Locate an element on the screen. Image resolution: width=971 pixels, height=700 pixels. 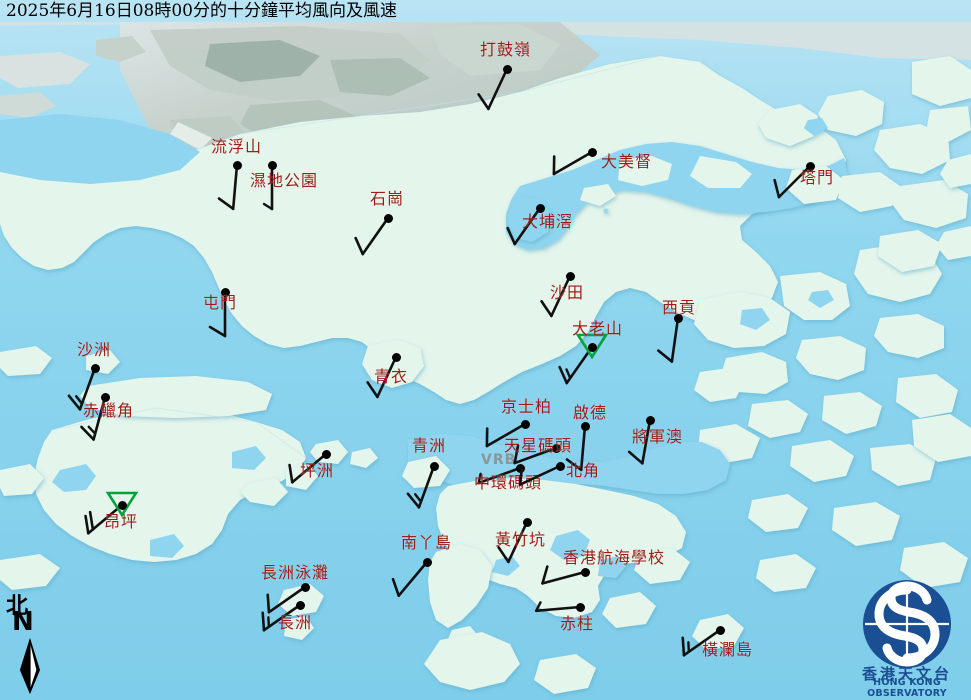
deep-bay is located at coordinates (100, 149).